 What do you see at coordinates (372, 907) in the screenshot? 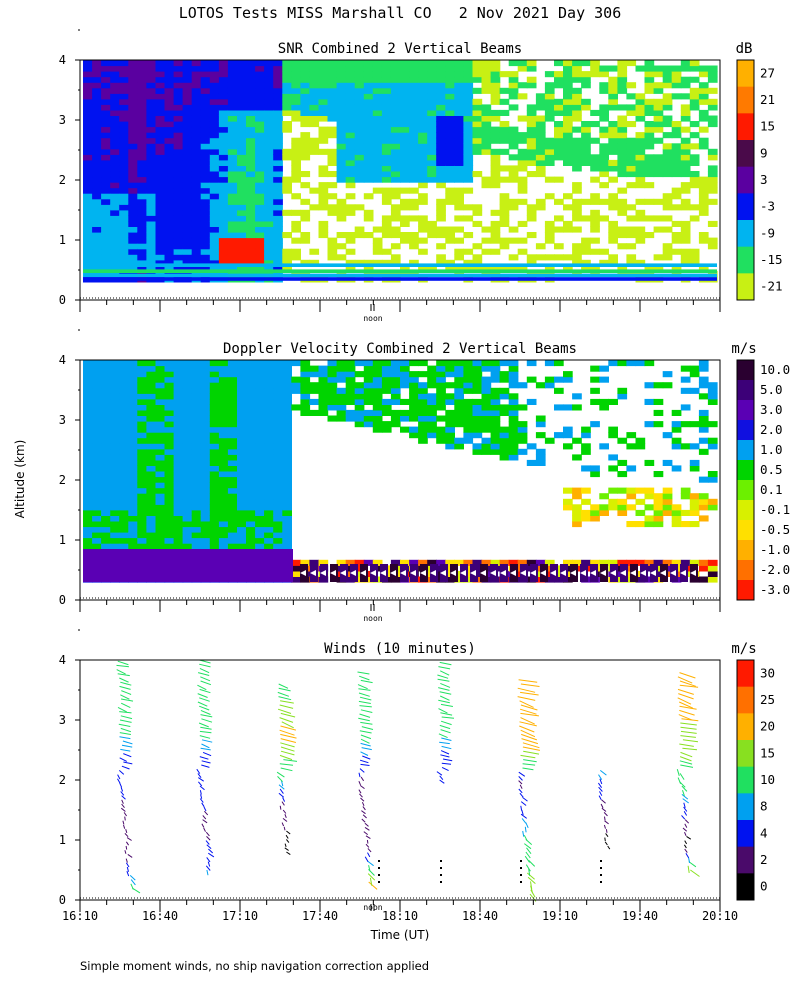
I see `noon-label: noon` at bounding box center [372, 907].